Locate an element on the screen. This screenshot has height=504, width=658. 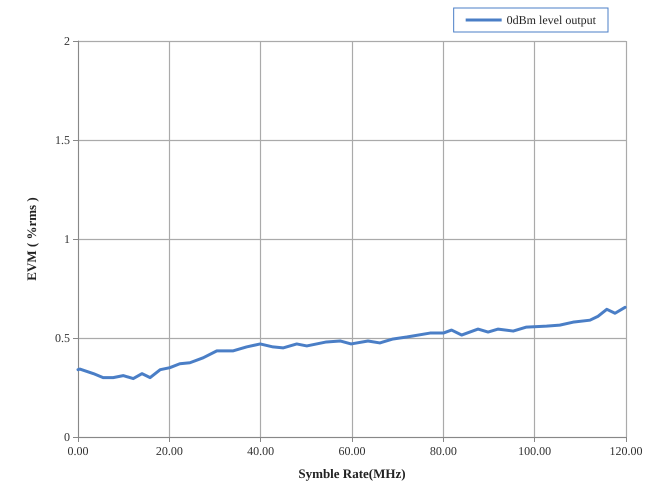
y-tick-label: 1.5 is located at coordinates (62, 140).